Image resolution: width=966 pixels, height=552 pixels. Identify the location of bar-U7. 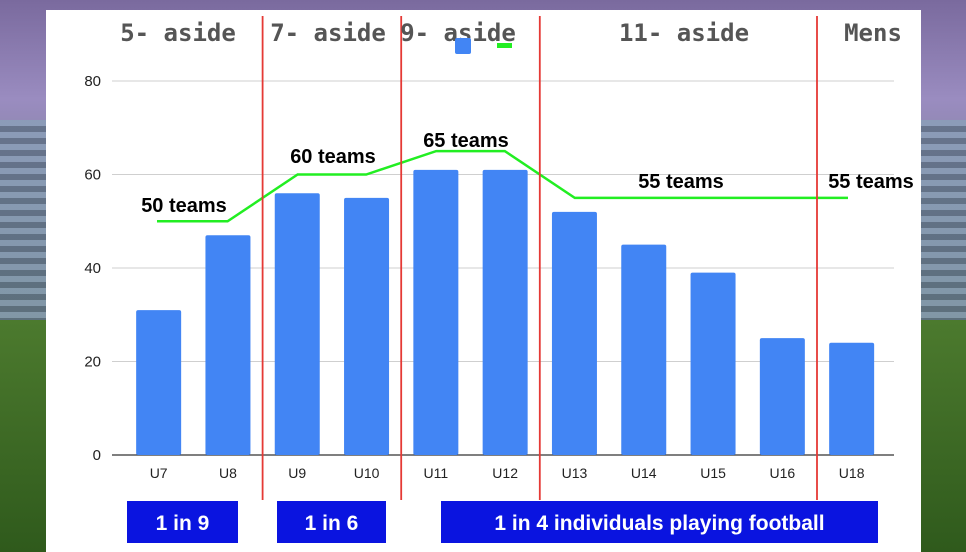
(159, 382).